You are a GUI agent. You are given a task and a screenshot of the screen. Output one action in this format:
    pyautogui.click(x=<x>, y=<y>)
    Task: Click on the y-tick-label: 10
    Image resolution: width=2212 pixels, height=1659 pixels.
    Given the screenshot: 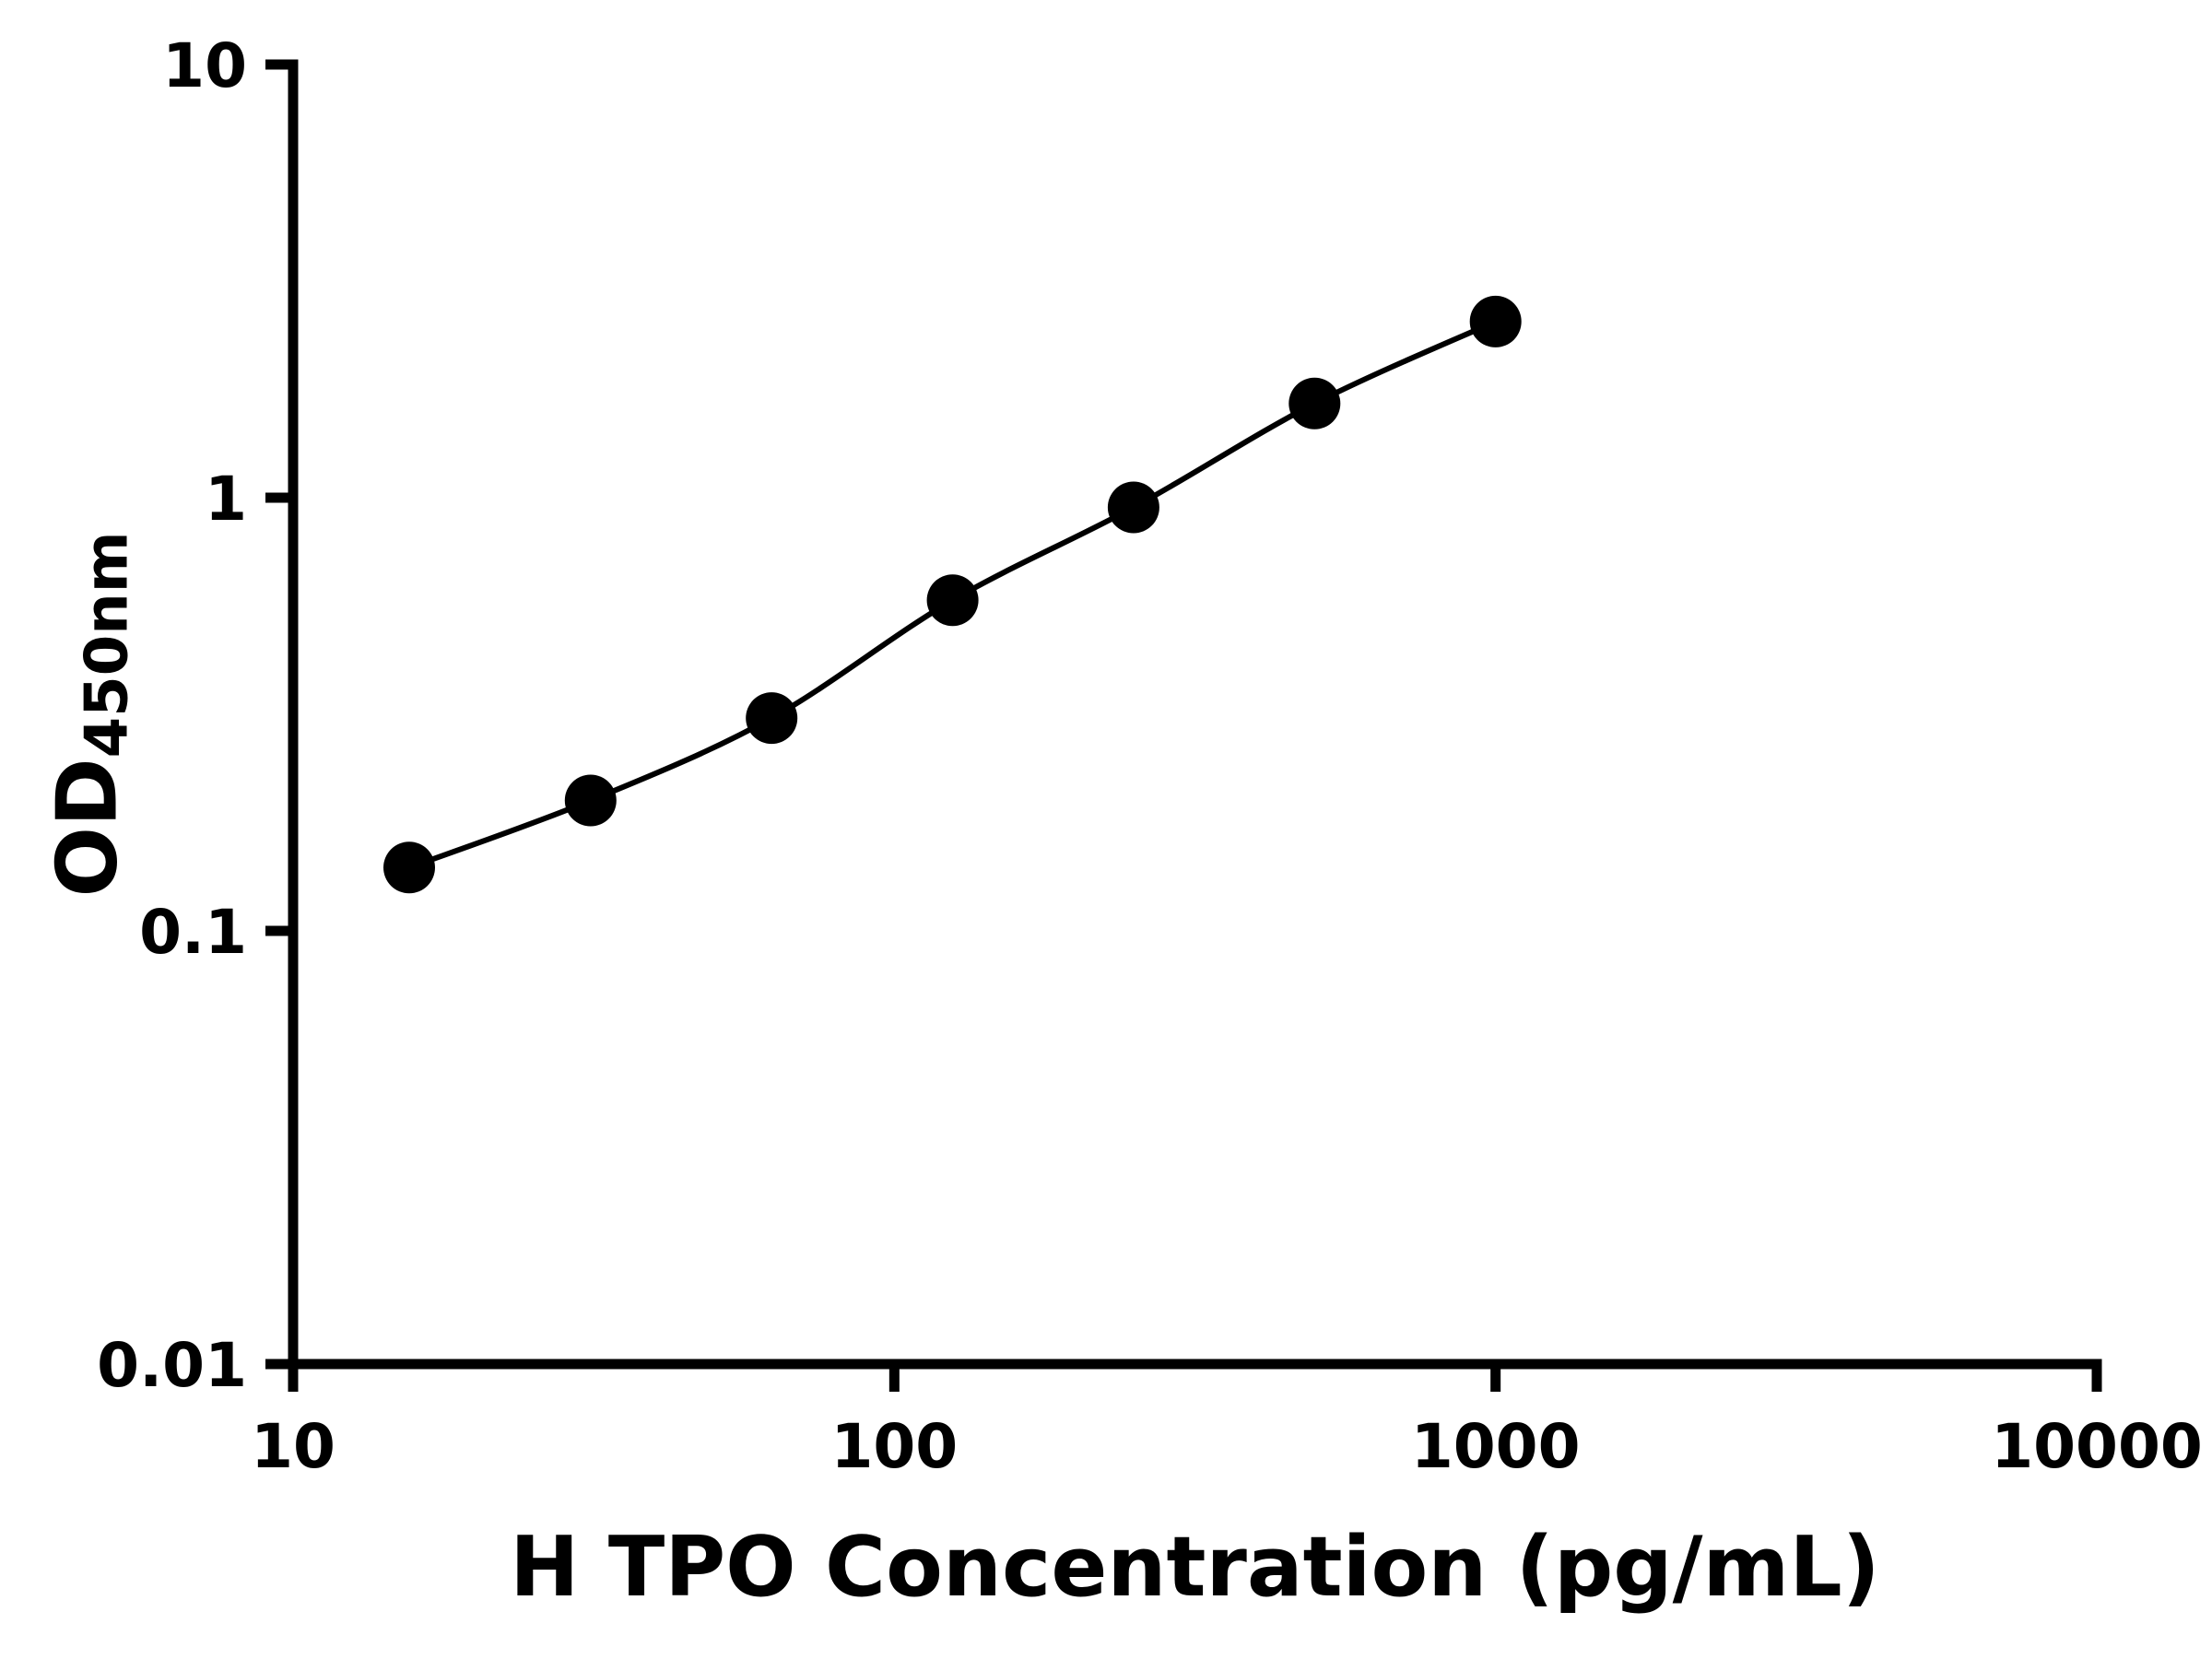 What is the action you would take?
    pyautogui.click(x=204, y=65)
    